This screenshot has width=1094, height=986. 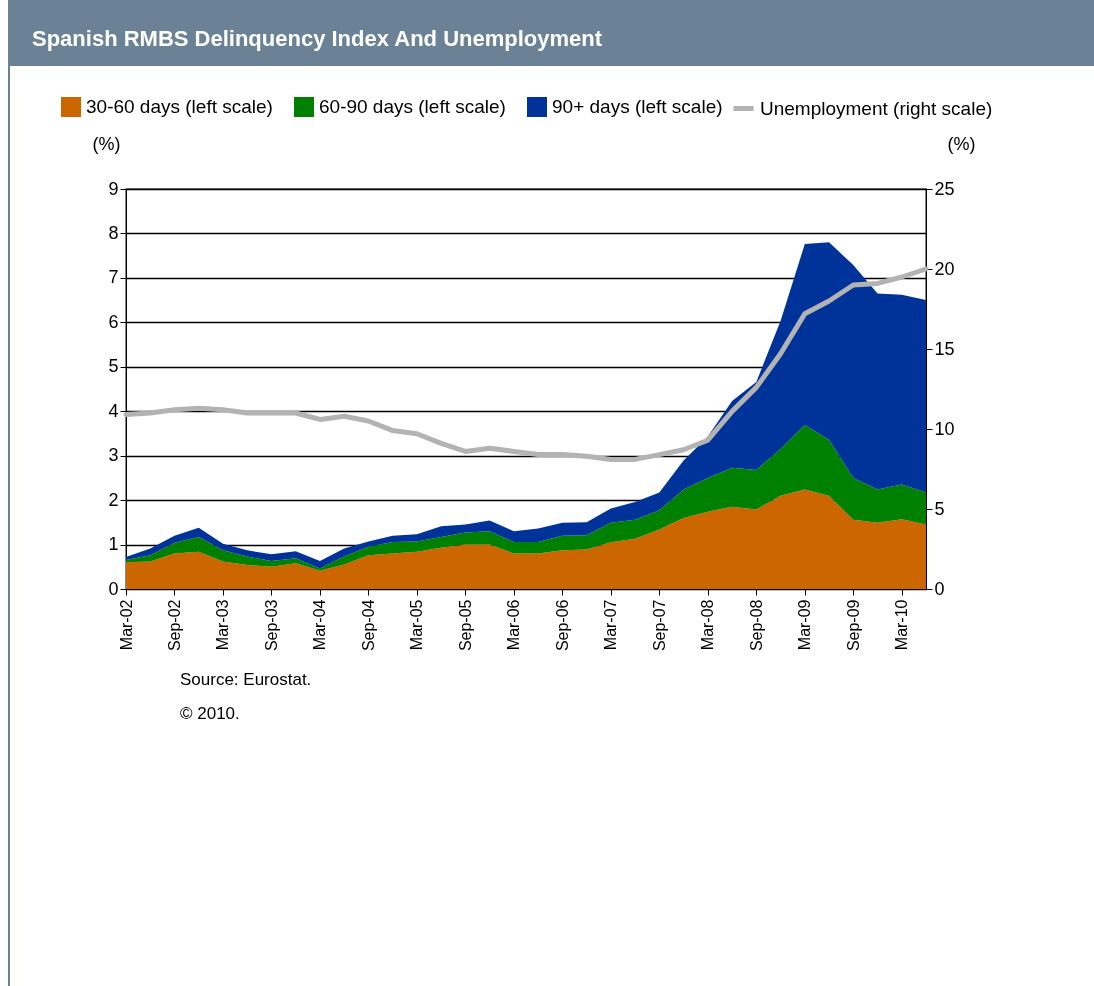 What do you see at coordinates (562, 625) in the screenshot?
I see `x-tick-label: Sep-06` at bounding box center [562, 625].